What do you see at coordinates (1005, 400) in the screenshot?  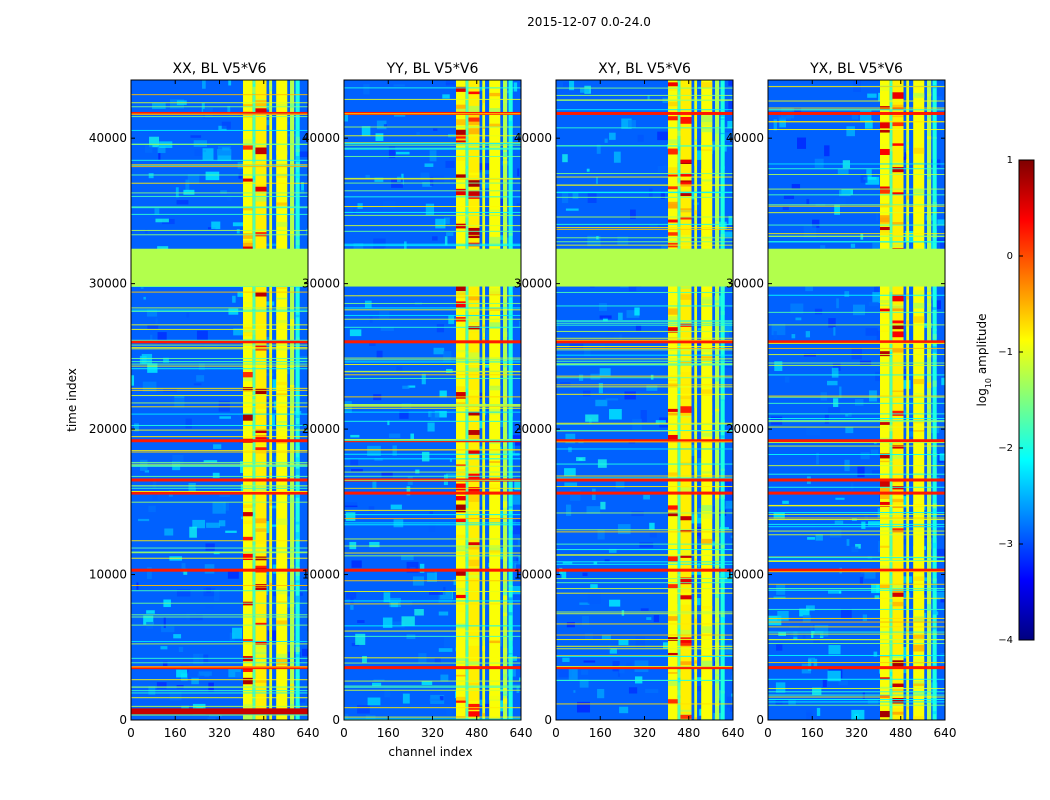 I see `colorbar: 1 0 −1 −2 −3 −4 log10 amplitude` at bounding box center [1005, 400].